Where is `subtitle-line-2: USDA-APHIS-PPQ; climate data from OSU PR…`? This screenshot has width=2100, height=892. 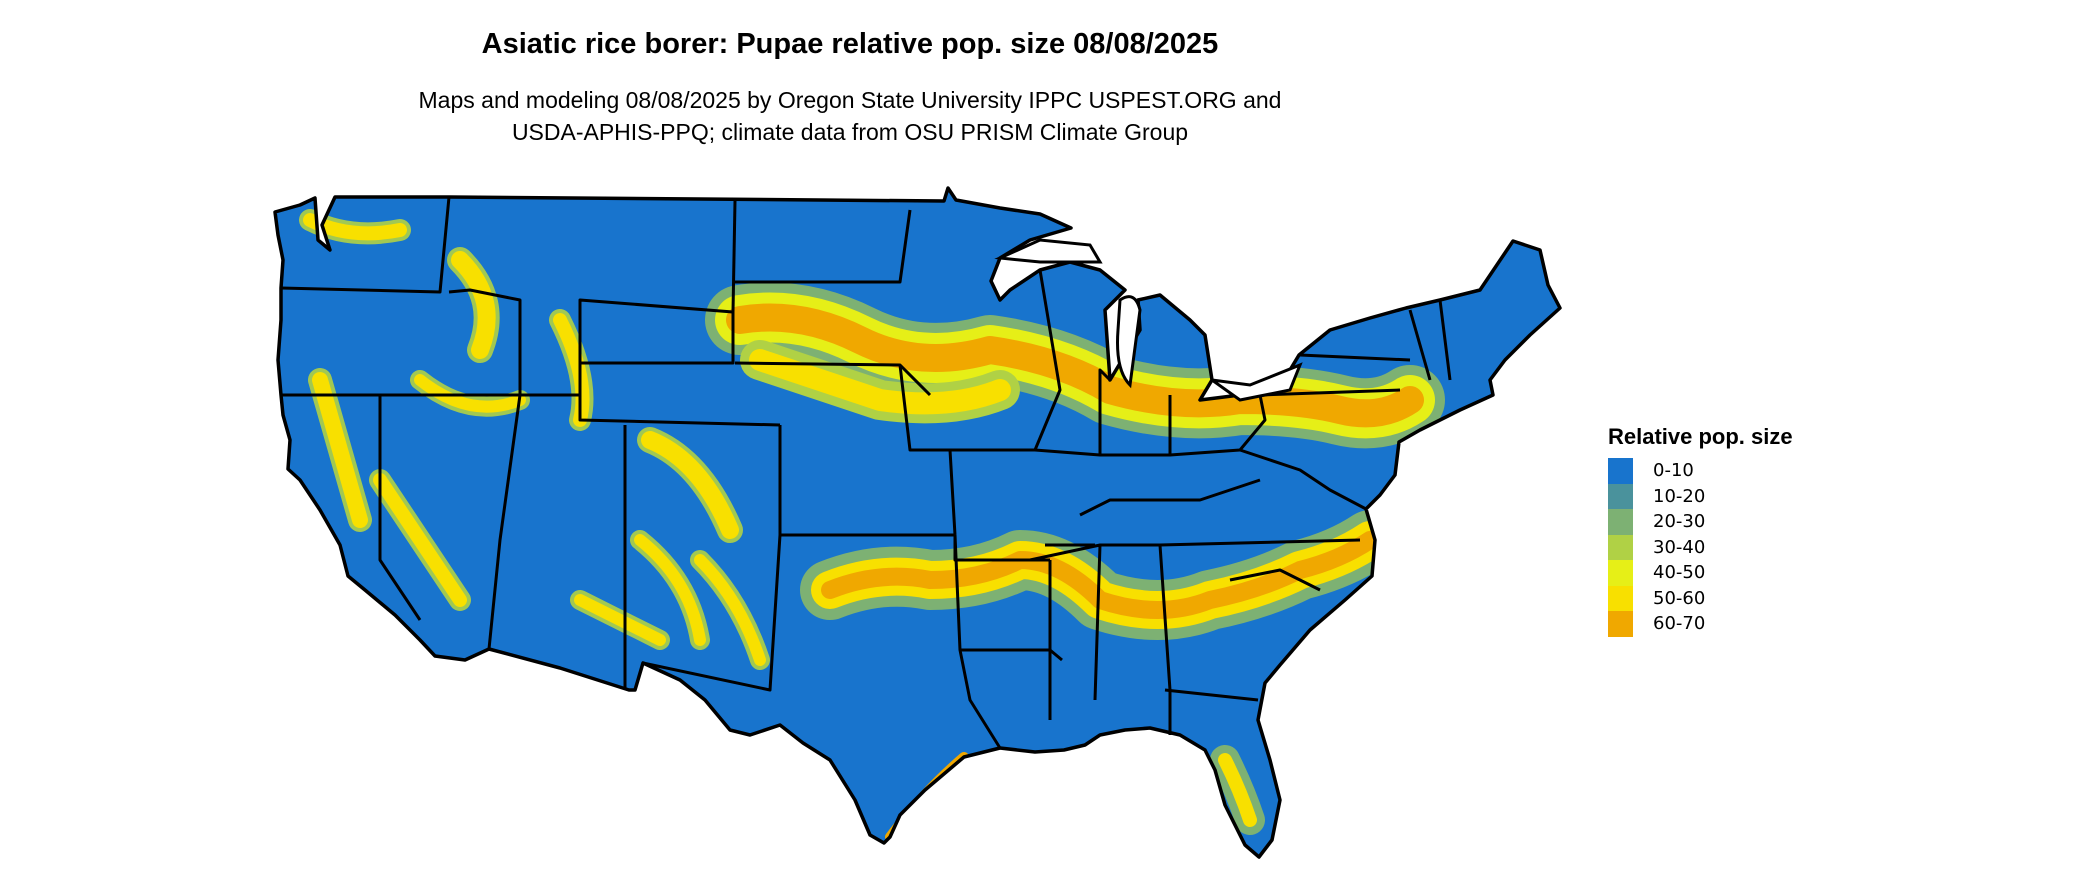 subtitle-line-2: USDA-APHIS-PPQ; climate data from OSU PR… is located at coordinates (850, 132).